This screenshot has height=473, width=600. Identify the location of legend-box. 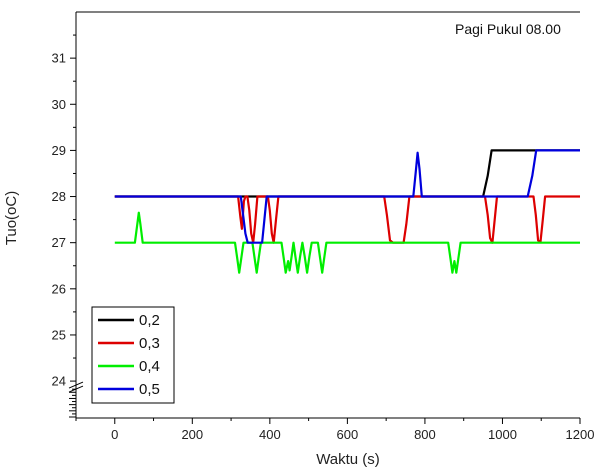
(133, 355).